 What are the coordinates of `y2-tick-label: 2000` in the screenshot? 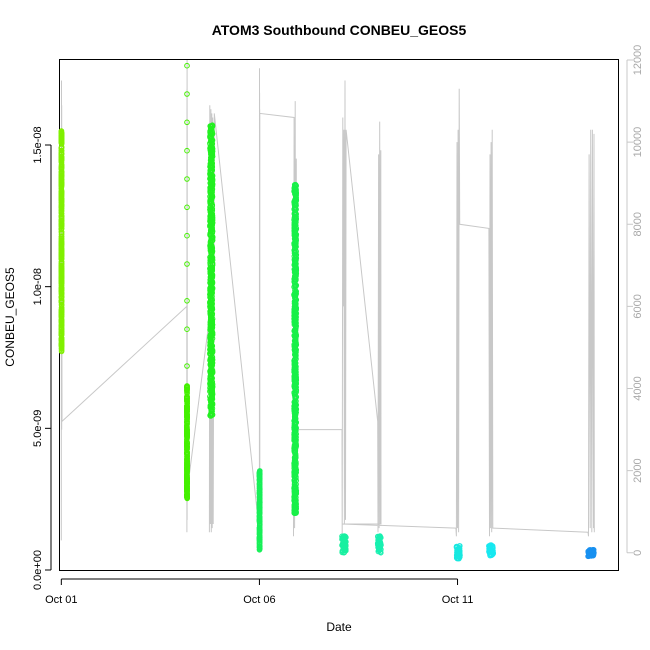 It's located at (638, 470).